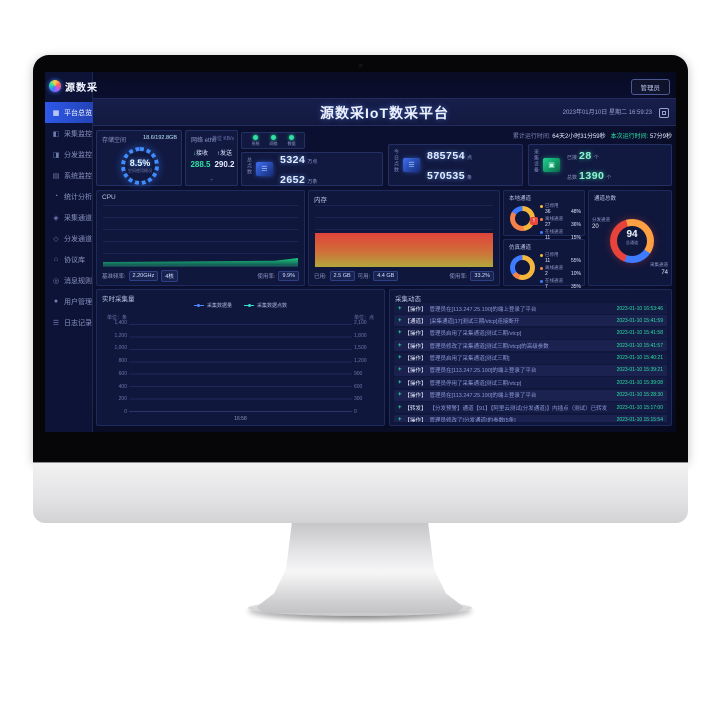  What do you see at coordinates (563, 261) in the screenshot?
I see `legend-value-row: 11 55%` at bounding box center [563, 261].